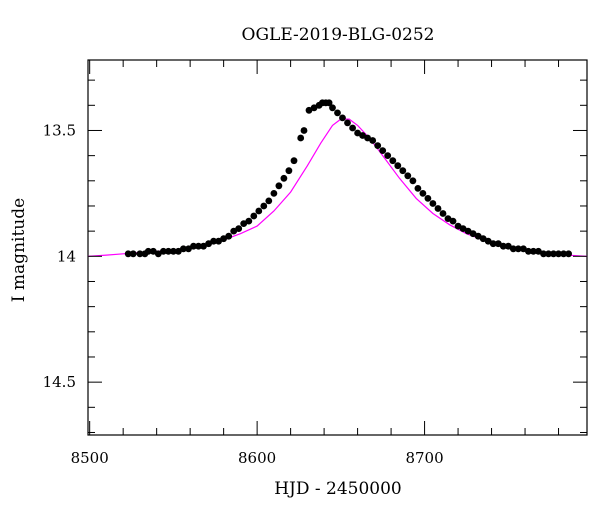  I want to click on x-tick-label: 8600, so click(257, 458).